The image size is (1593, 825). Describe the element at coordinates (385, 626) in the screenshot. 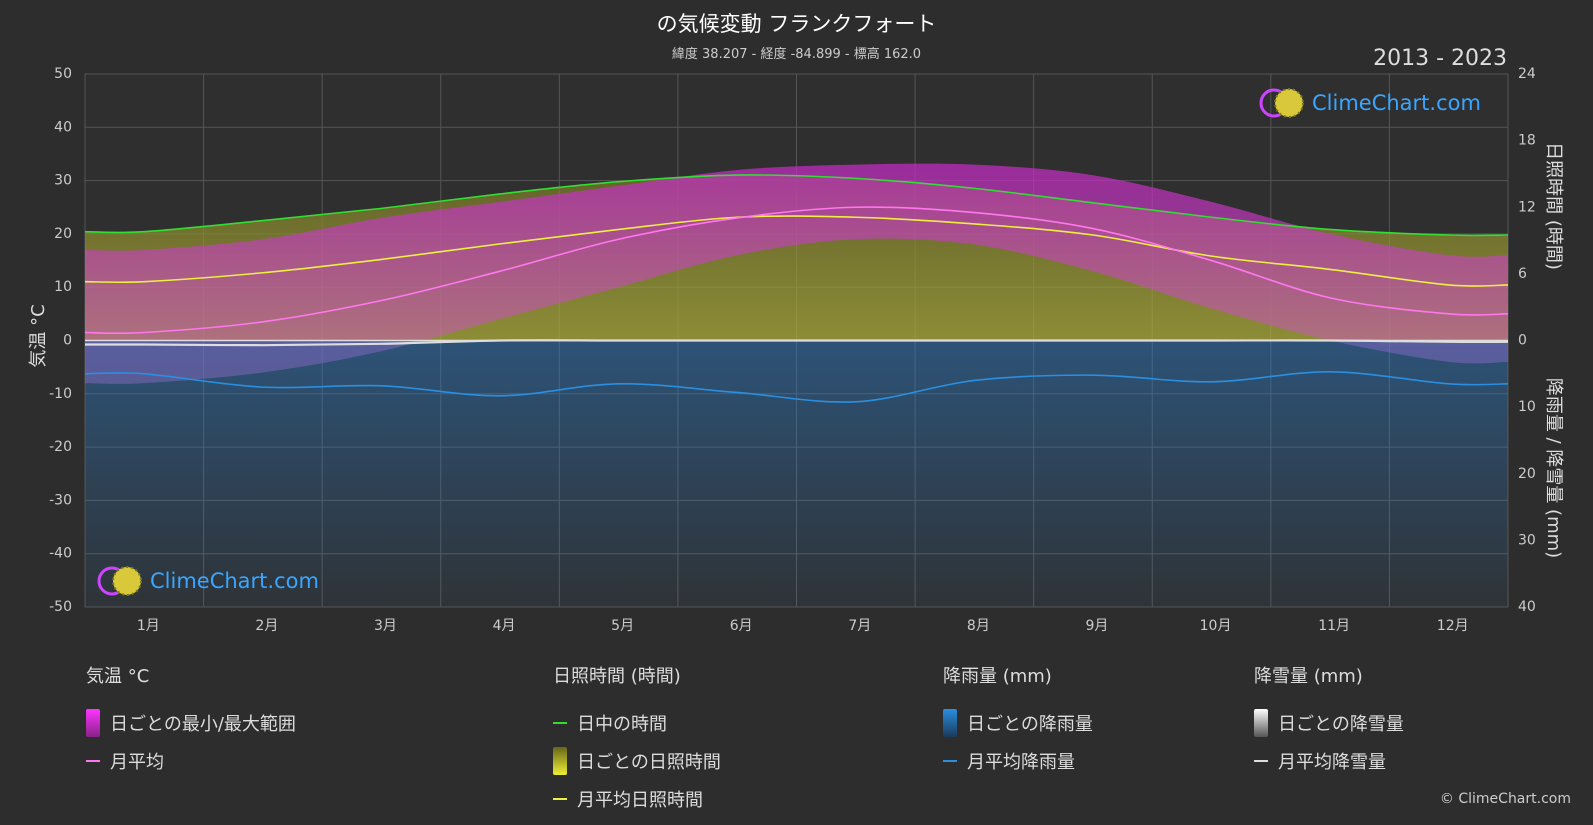

I see `x-tick-3: 3月` at that location.